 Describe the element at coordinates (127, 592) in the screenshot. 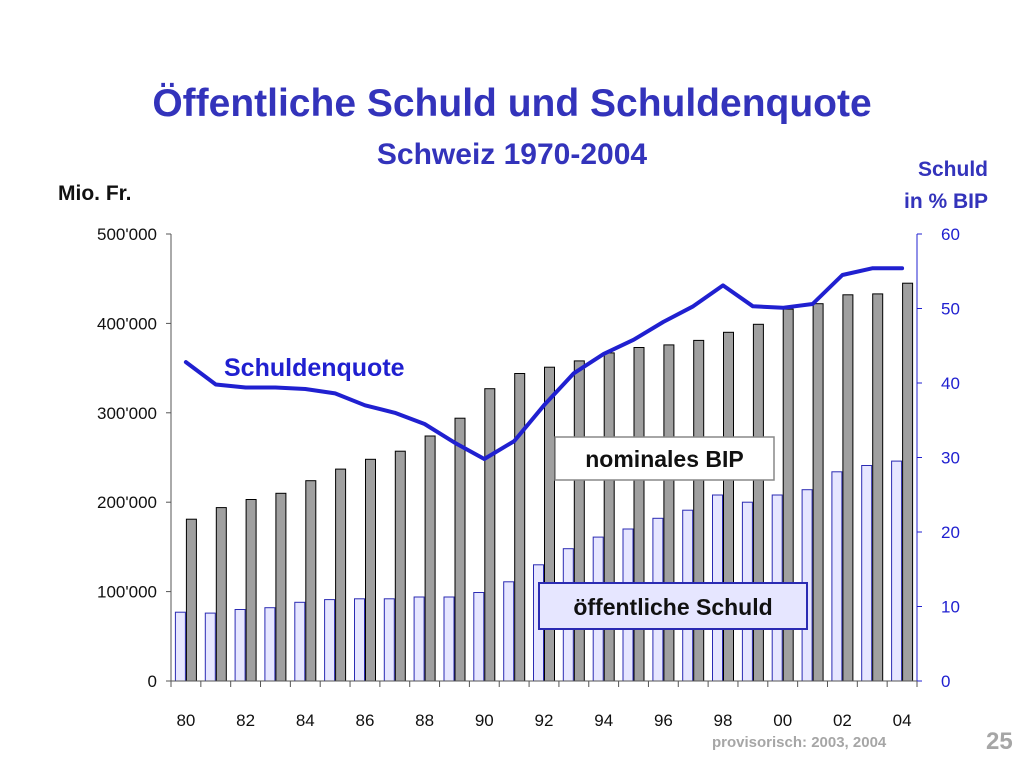

I see `left-tick-label: 100'000` at that location.